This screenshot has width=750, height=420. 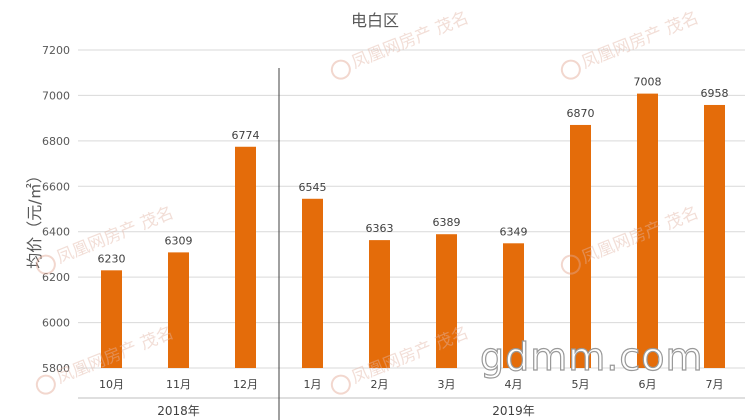 I want to click on y-tick-label: 6600, so click(x=56, y=186).